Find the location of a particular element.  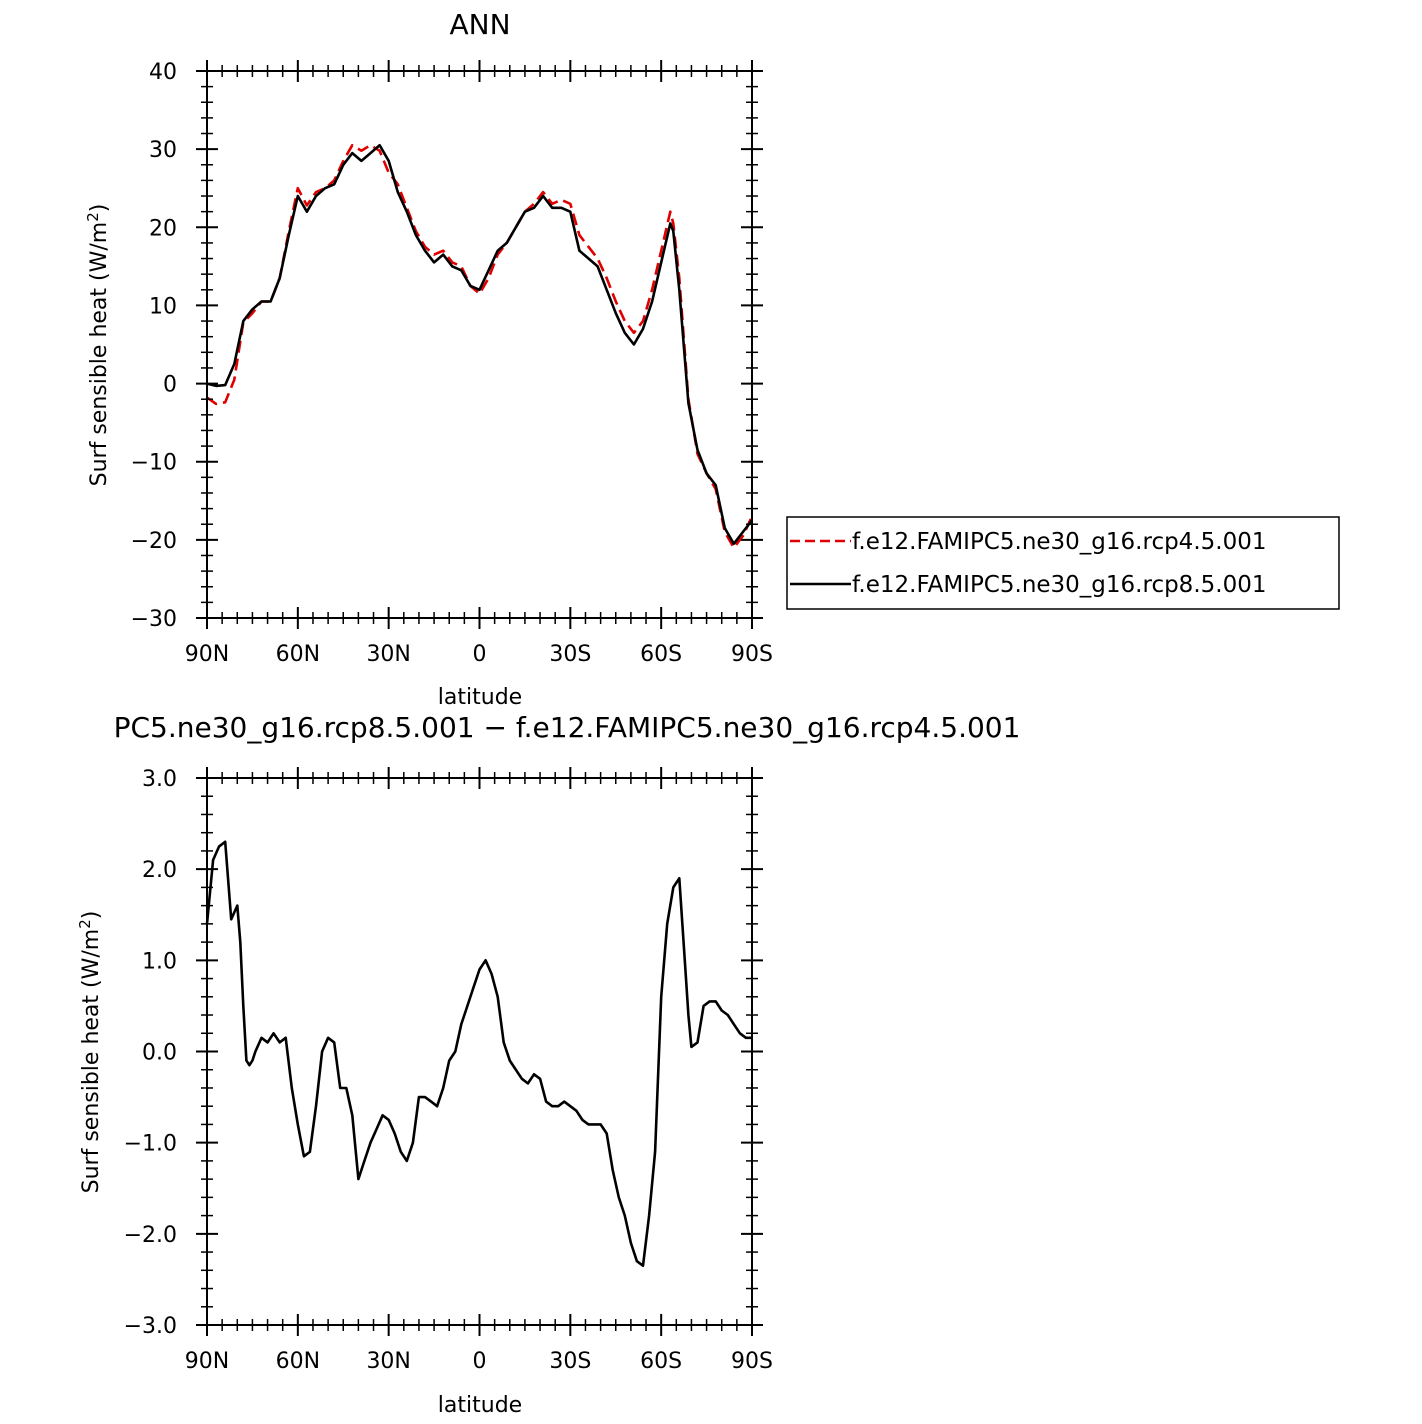

p2-x-tick-label: 30N is located at coordinates (388, 1361).